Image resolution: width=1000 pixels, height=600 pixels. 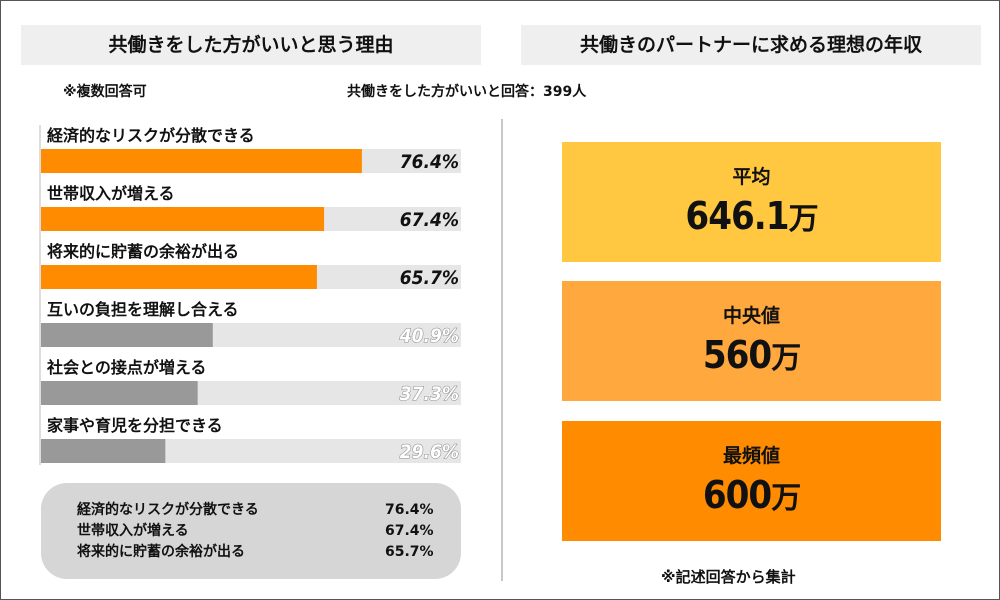 I want to click on bar-value-label: 76.4%, so click(x=429, y=162).